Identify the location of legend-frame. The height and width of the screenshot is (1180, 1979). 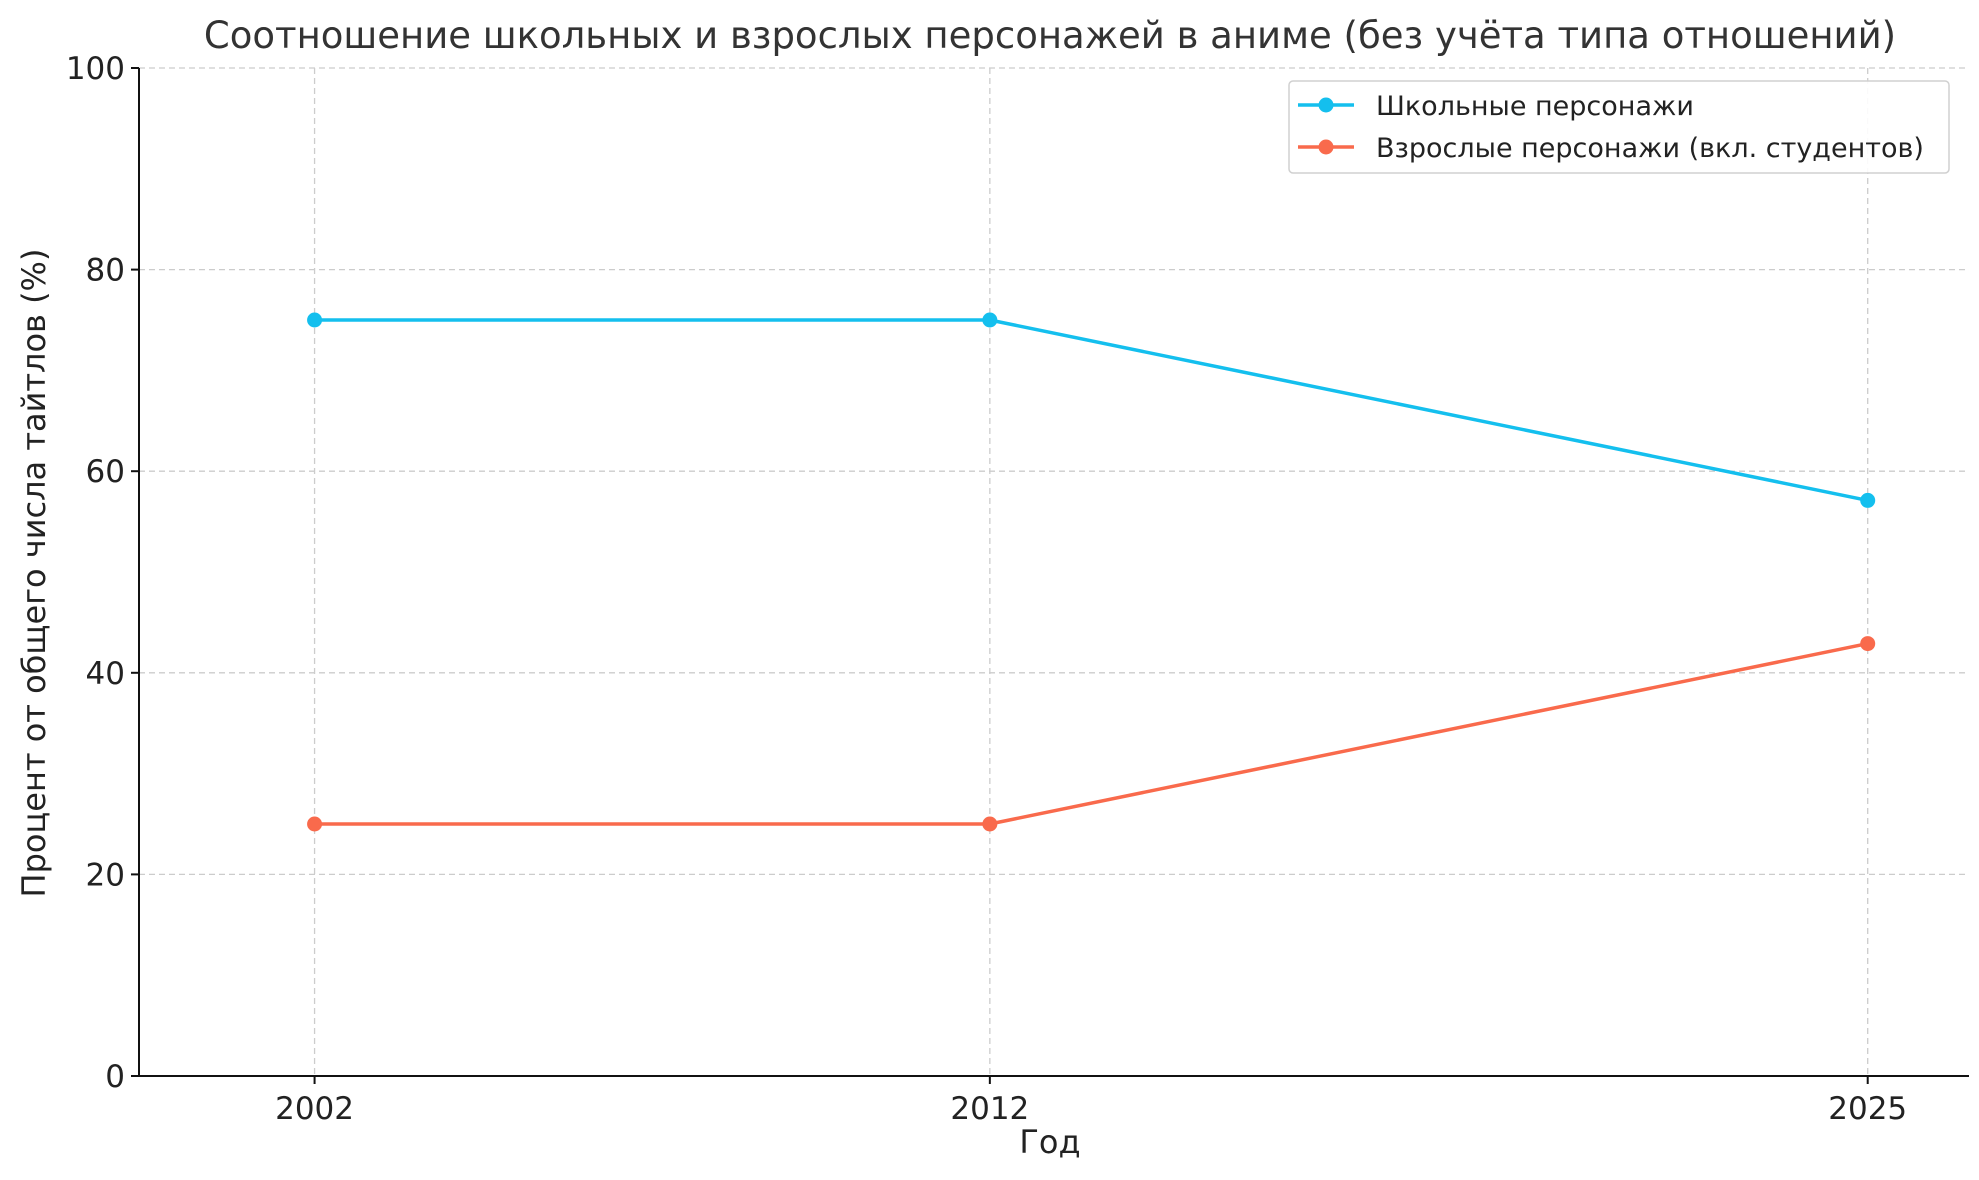
(1619, 127).